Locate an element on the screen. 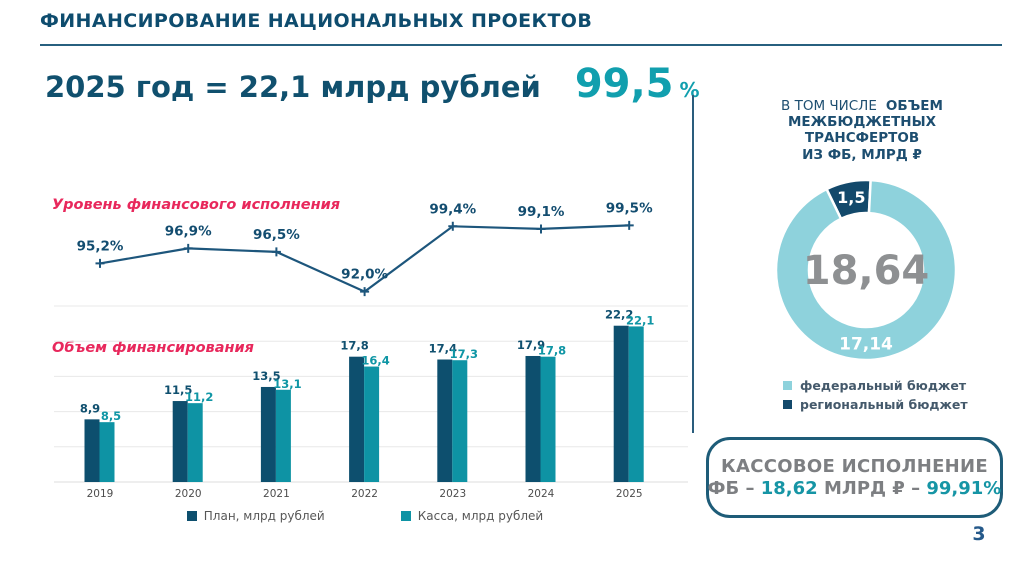 The width and height of the screenshot is (1019, 570). line-point-marker-2020 is located at coordinates (188, 248).